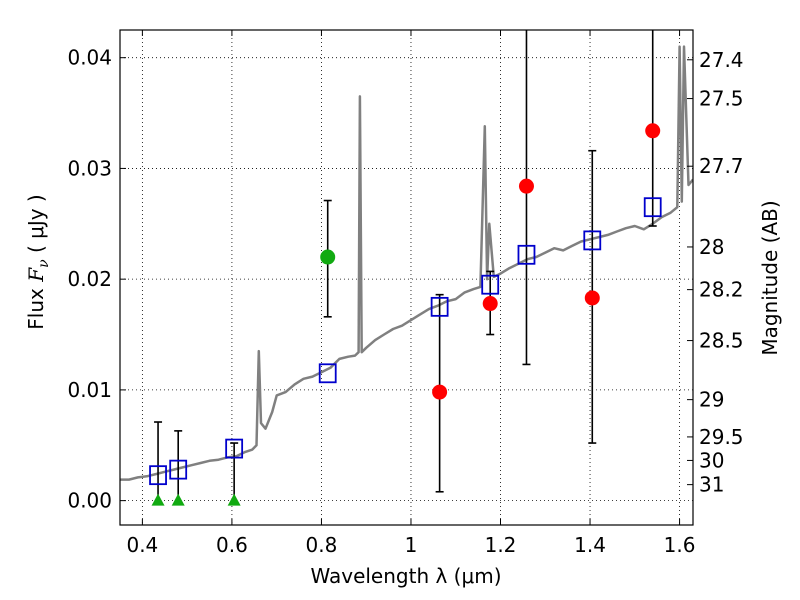 The height and width of the screenshot is (600, 800). I want to click on y-axis: 0.00 0.01 0.02 0.03 0.04, so click(96, 279).